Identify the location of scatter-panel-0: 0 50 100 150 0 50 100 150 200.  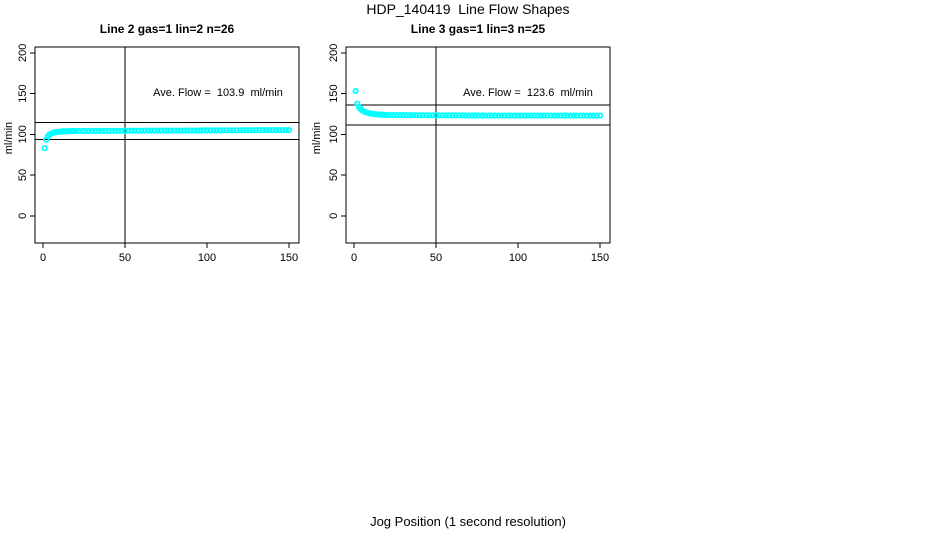
(158, 154).